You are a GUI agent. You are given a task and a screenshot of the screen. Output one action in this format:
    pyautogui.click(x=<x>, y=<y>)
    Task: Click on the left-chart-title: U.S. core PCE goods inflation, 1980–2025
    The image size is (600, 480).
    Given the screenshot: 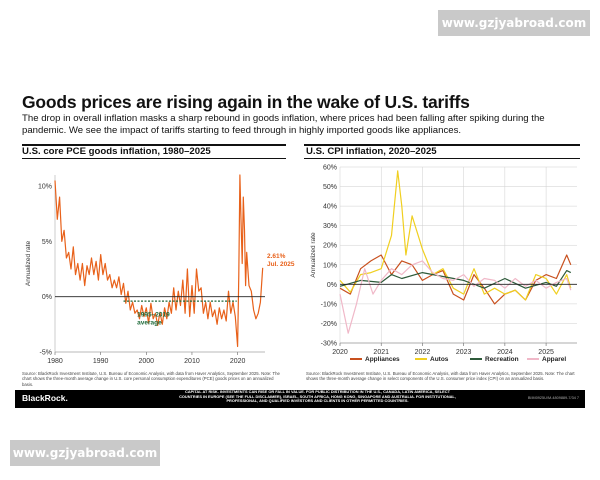 What is the action you would take?
    pyautogui.click(x=116, y=151)
    